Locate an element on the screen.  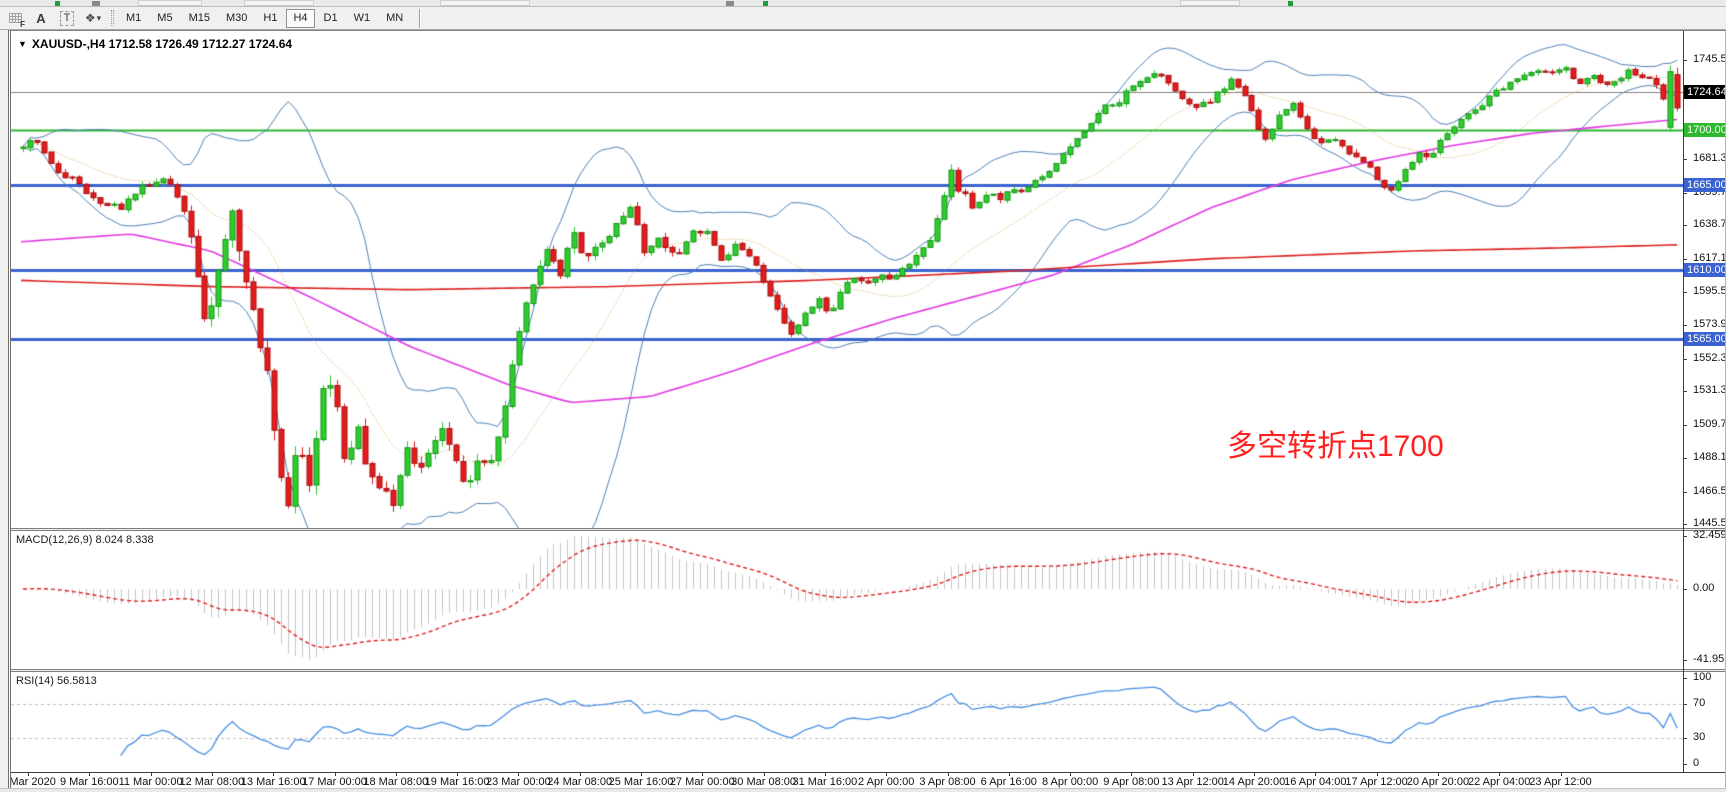
price-axis-line is located at coordinates (1683, 401).